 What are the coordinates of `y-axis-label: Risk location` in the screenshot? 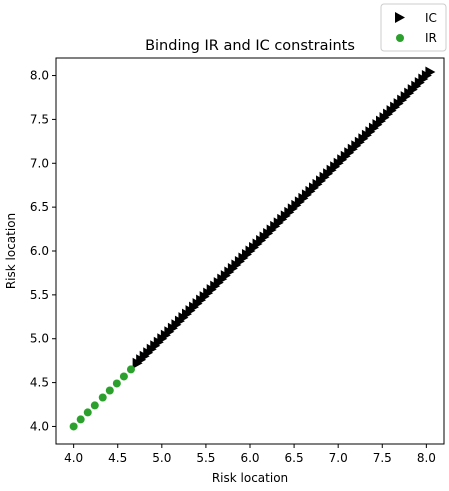 It's located at (11, 251).